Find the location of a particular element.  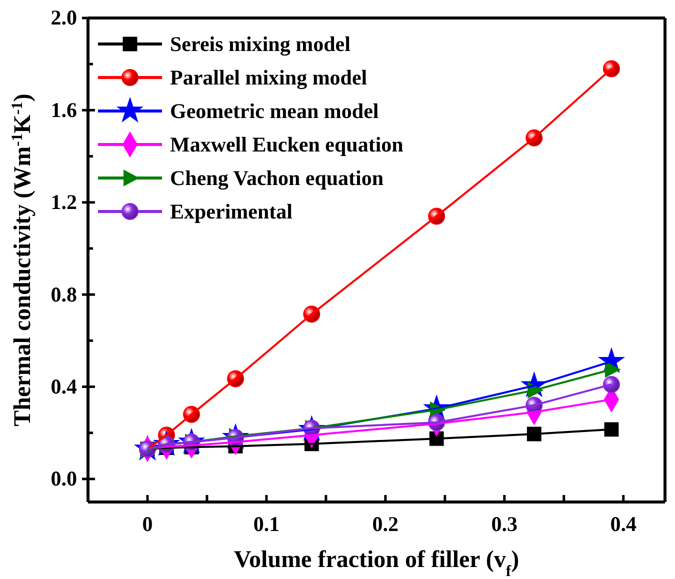

legend-label: Geometric mean model is located at coordinates (274, 111).